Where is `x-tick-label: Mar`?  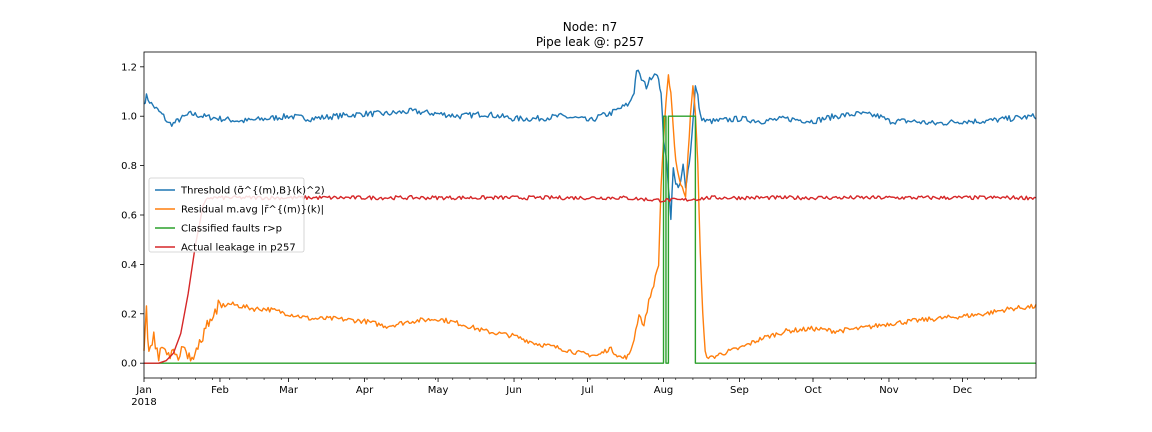 x-tick-label: Mar is located at coordinates (289, 390).